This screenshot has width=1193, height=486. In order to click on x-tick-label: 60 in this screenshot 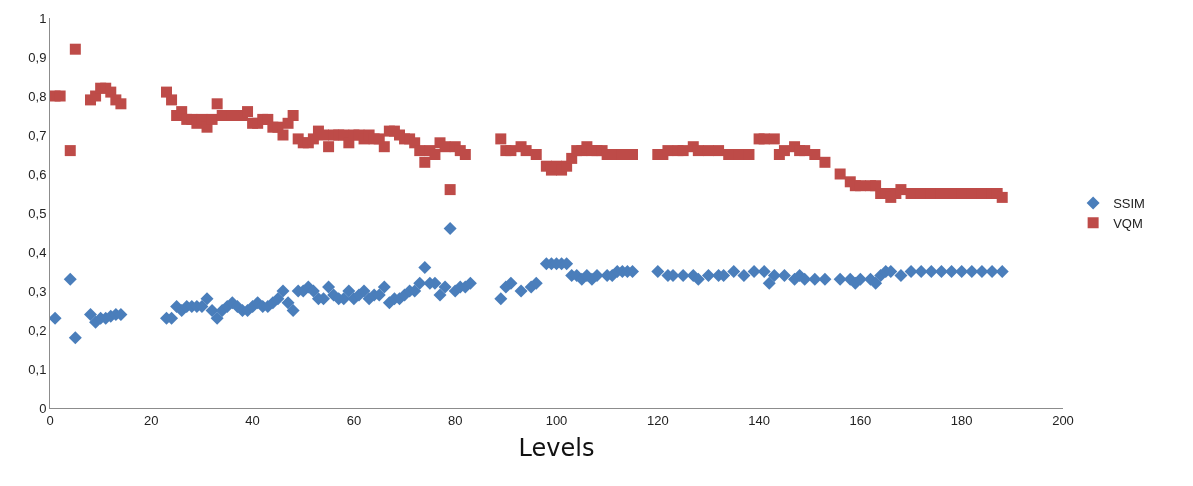, I will do `click(354, 420)`.